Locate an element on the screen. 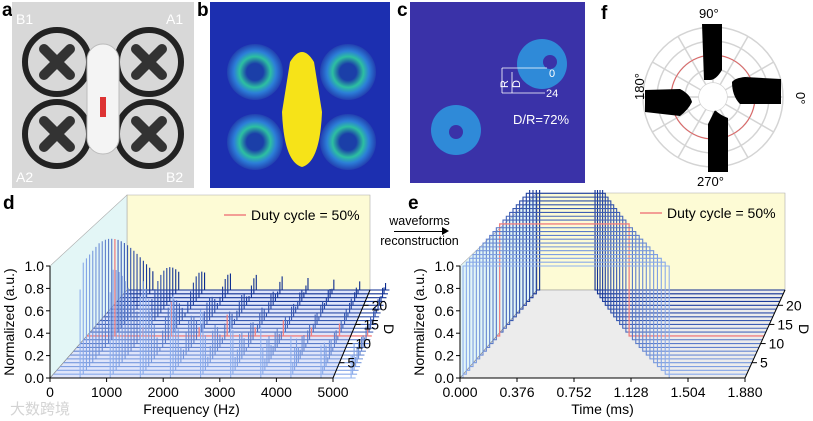  corner-label-b1: B1 is located at coordinates (24, 19).